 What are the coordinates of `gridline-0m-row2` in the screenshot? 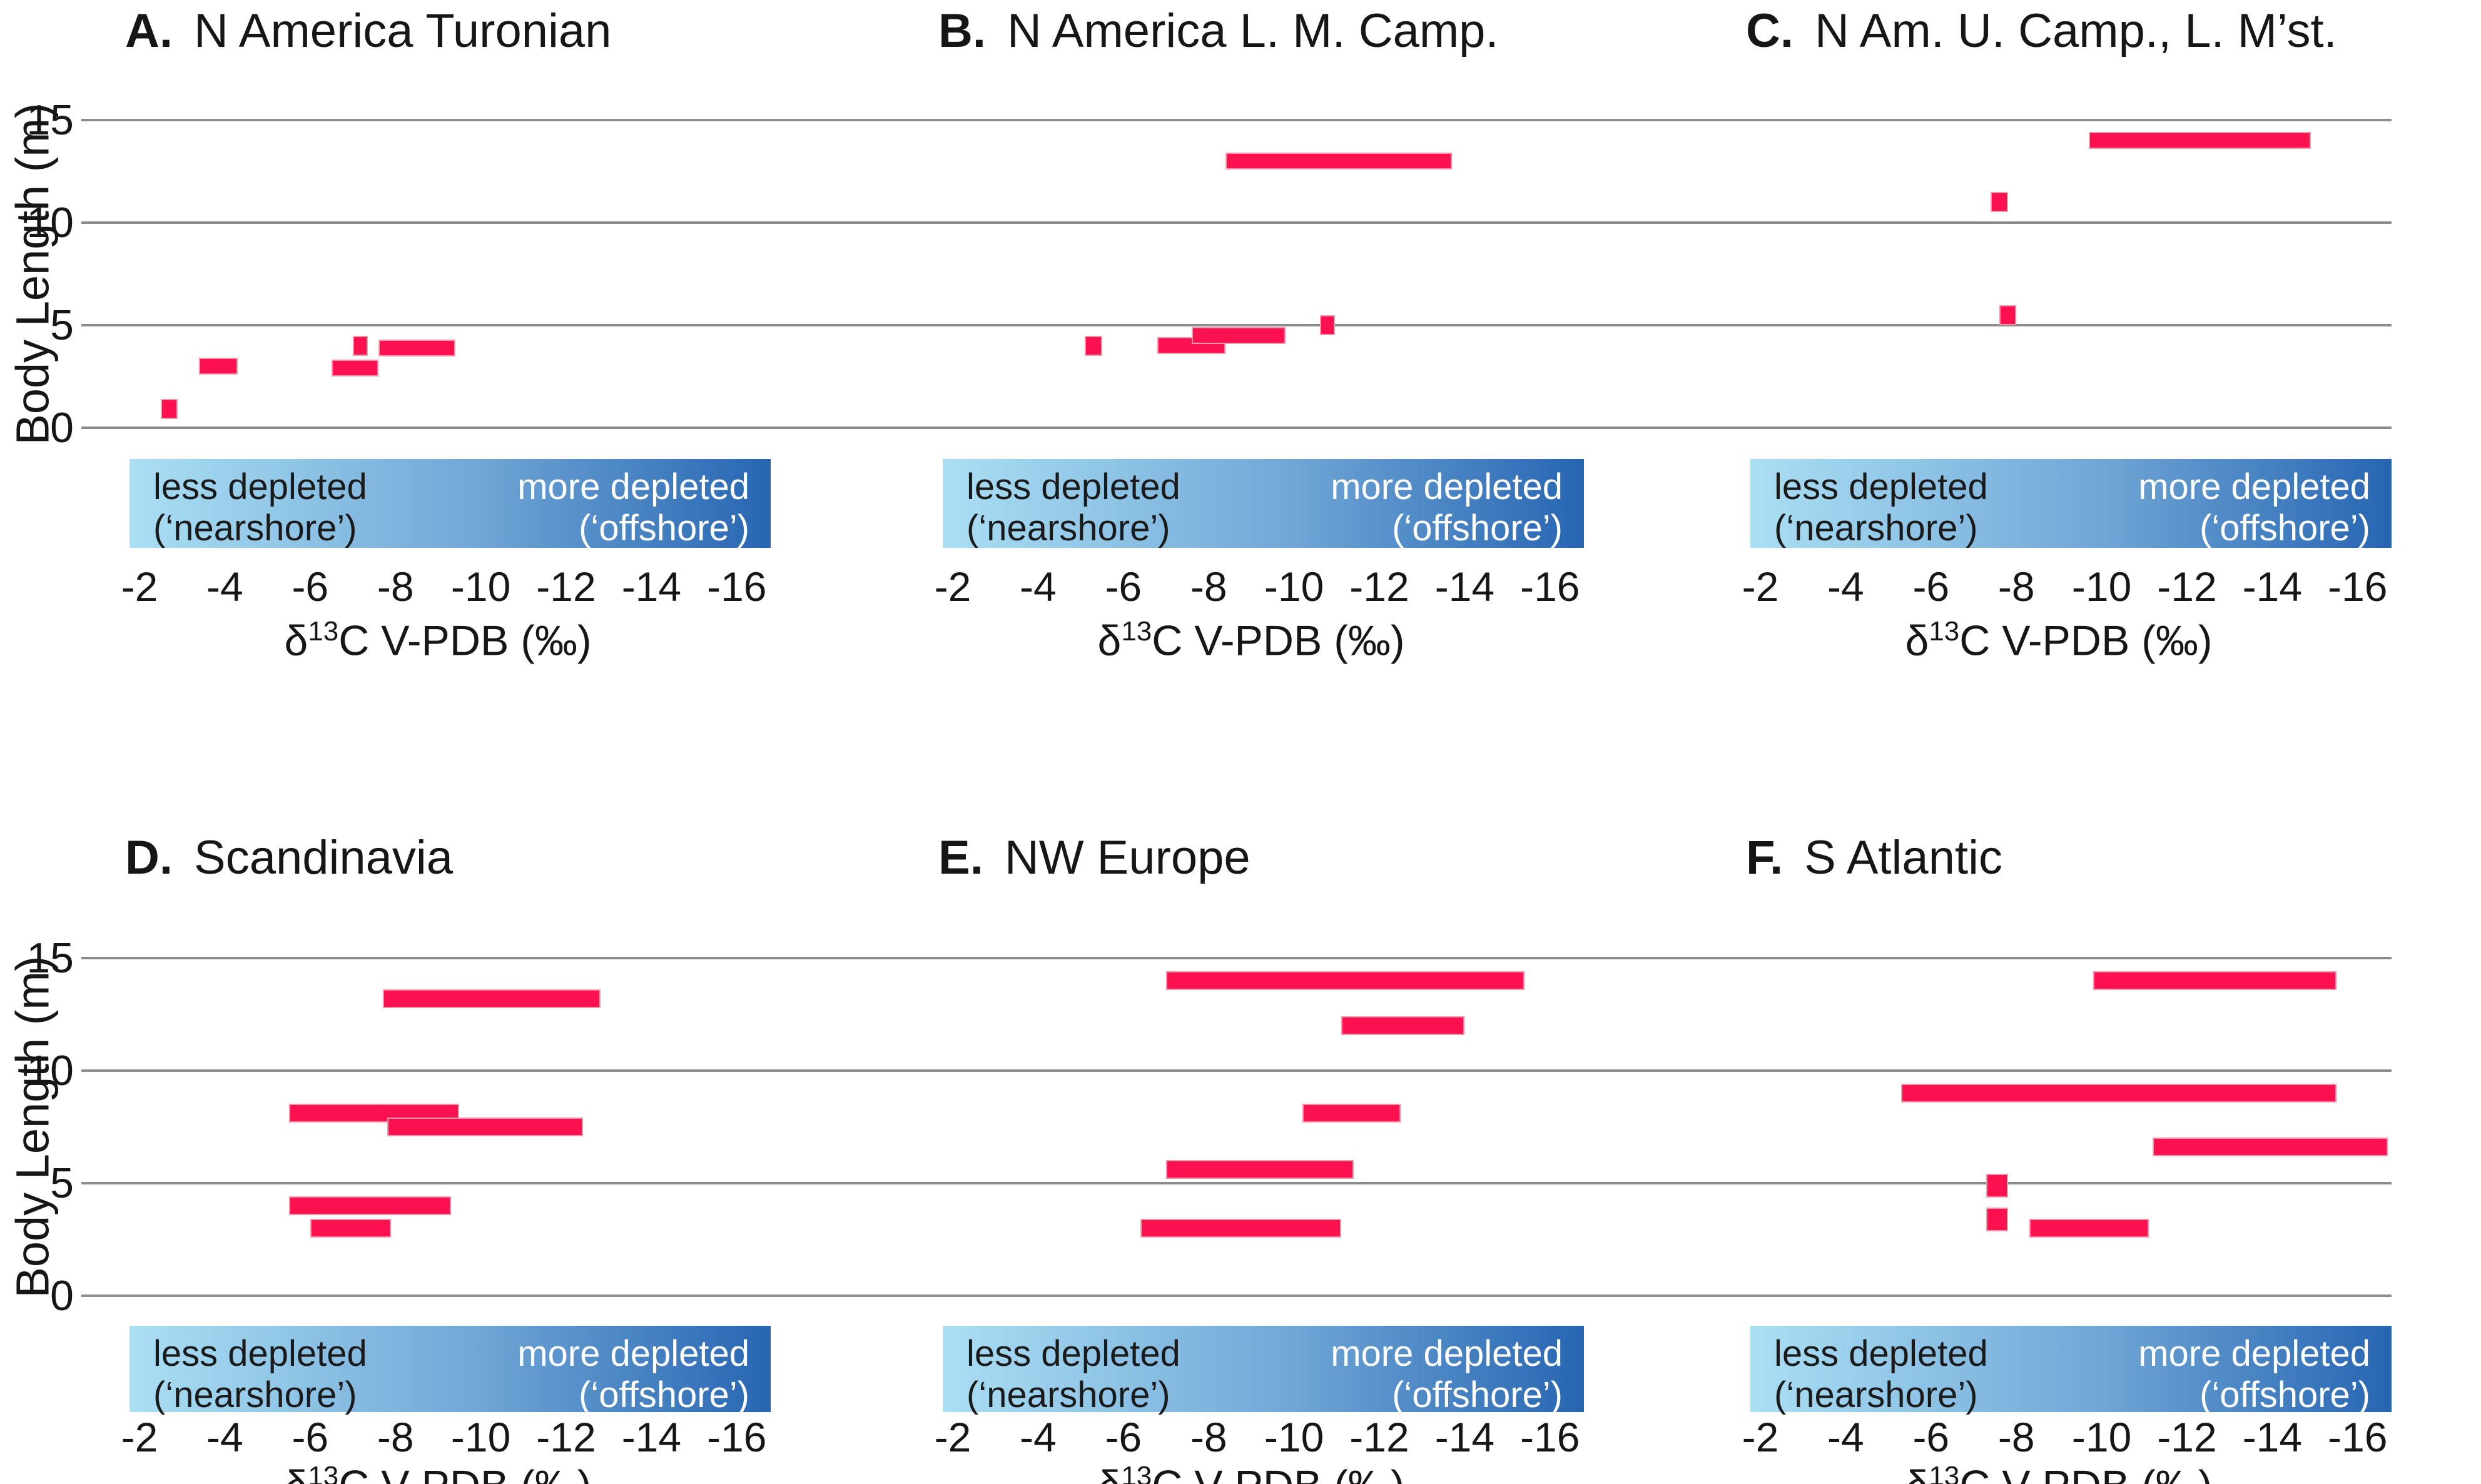 It's located at (1236, 1296).